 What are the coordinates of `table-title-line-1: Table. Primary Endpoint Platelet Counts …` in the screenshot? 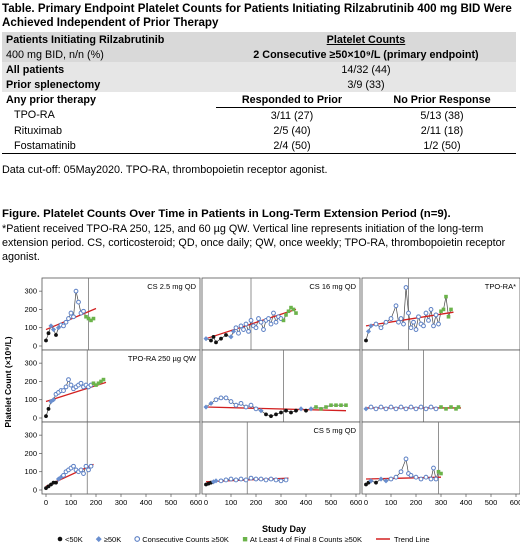 It's located at (257, 8).